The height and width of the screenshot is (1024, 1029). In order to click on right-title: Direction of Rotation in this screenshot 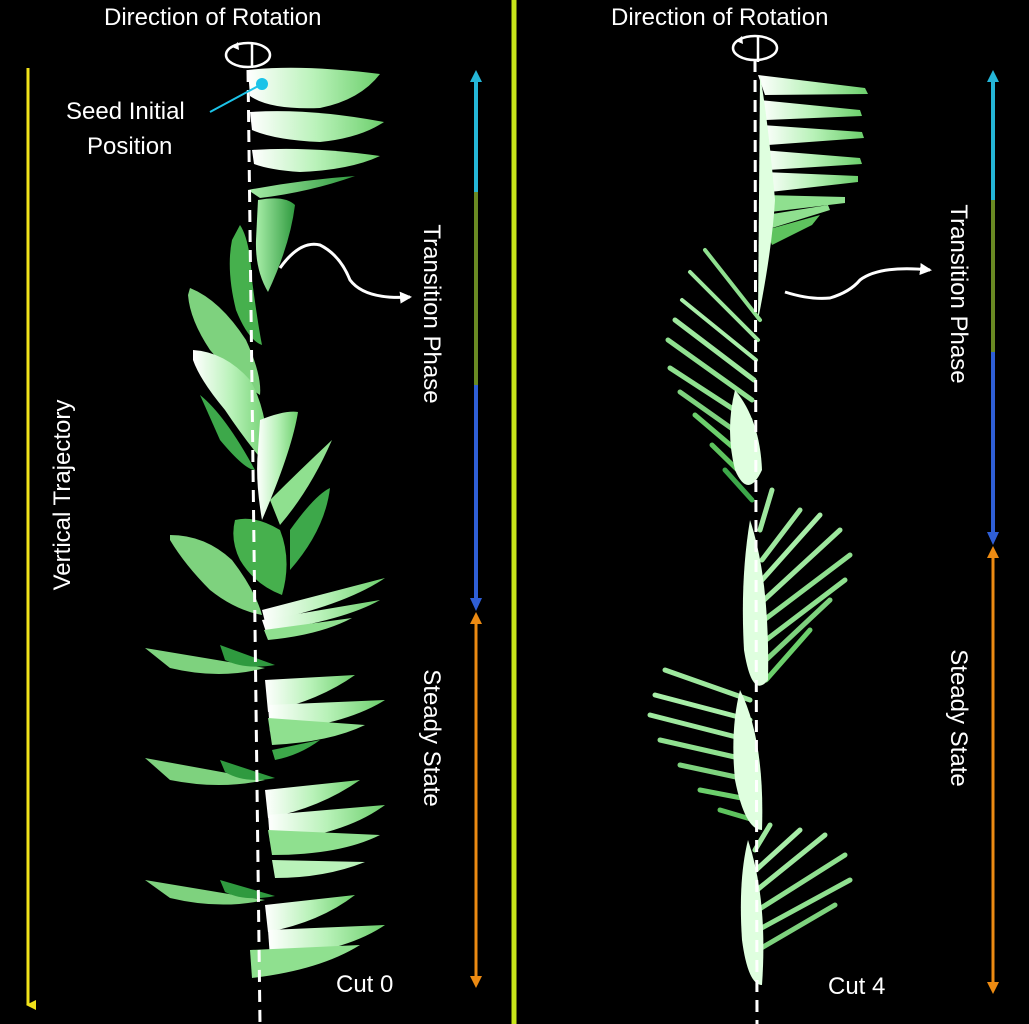, I will do `click(720, 17)`.